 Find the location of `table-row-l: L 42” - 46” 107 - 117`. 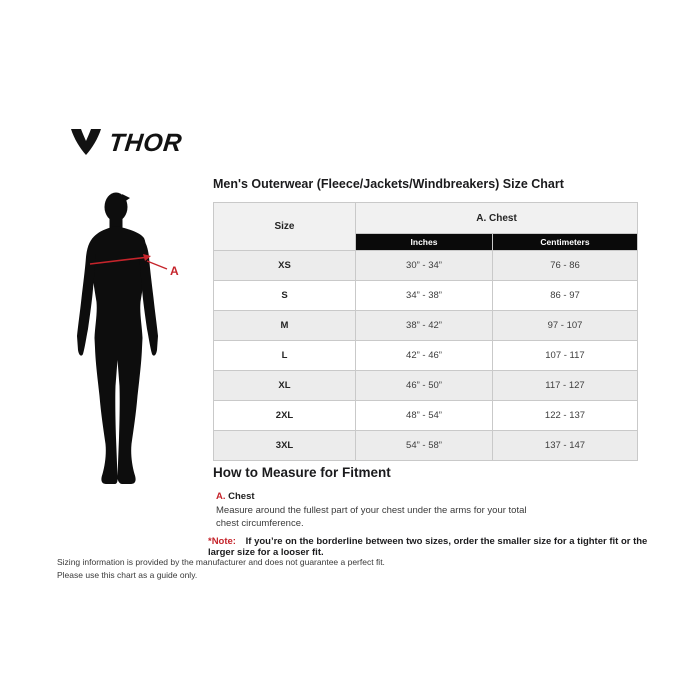

table-row-l: L 42” - 46” 107 - 117 is located at coordinates (425, 355).